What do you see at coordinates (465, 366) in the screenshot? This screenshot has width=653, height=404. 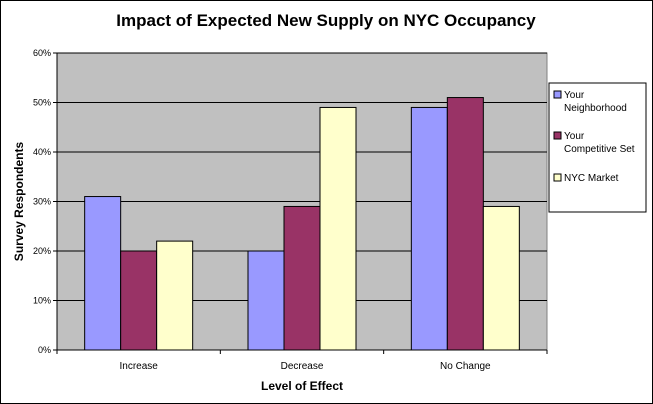 I see `x-category-label: No Change` at bounding box center [465, 366].